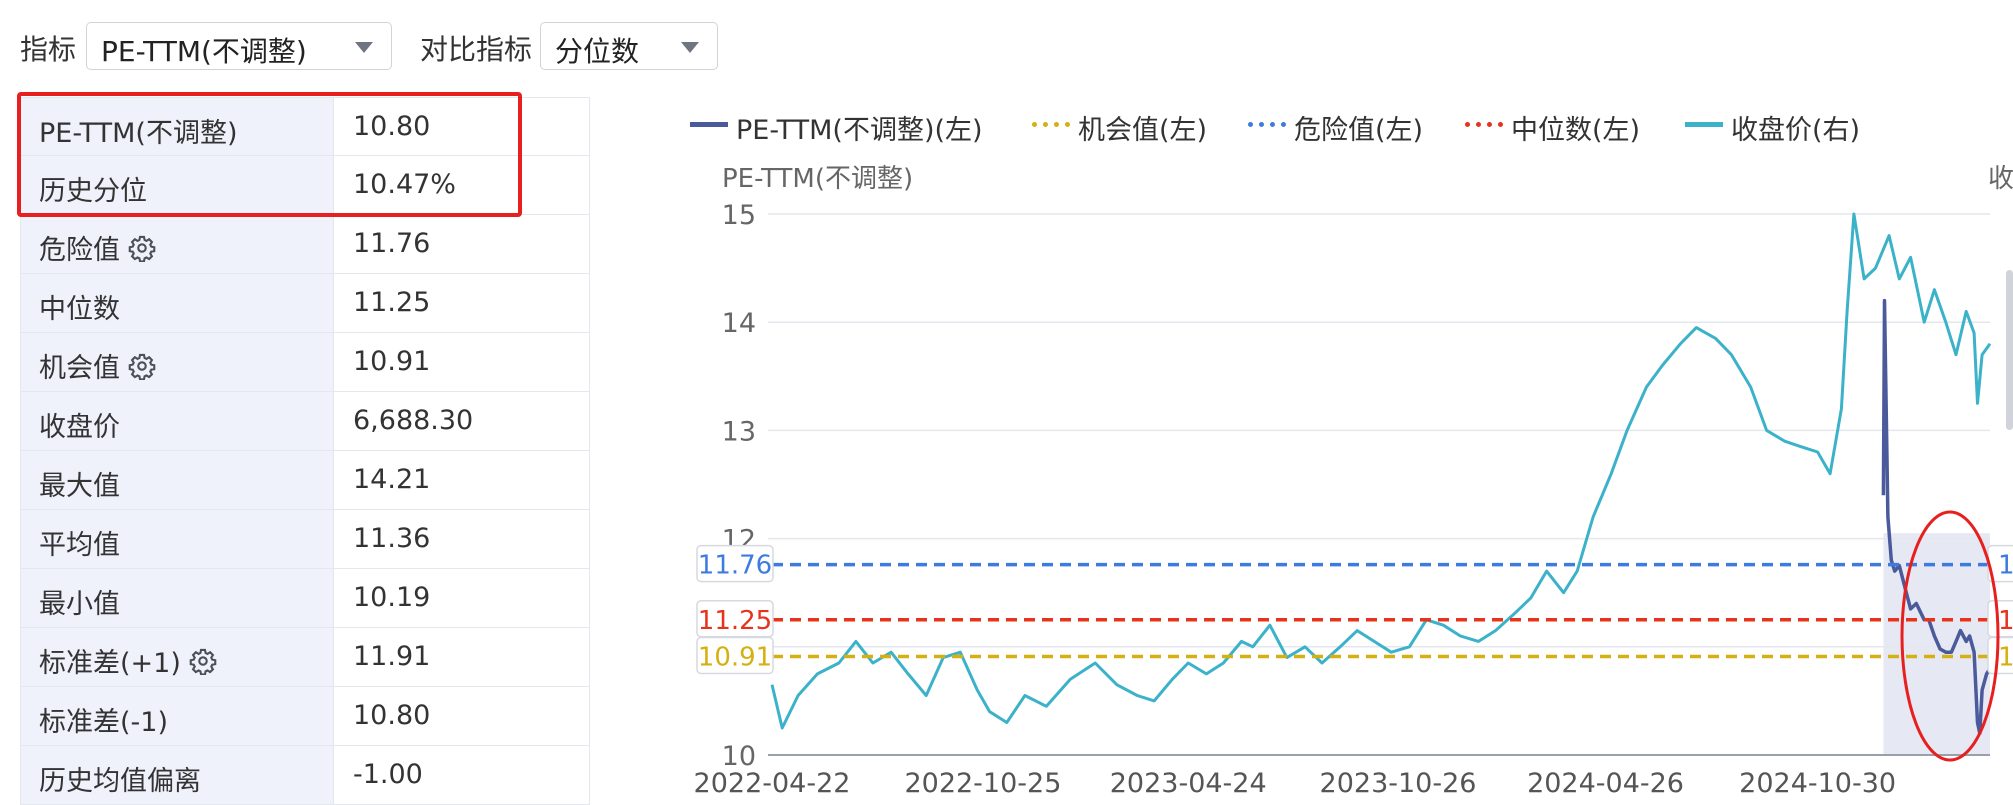 This screenshot has height=805, width=2013. What do you see at coordinates (1605, 783) in the screenshot?
I see `x-tick-label: 2024-04-26` at bounding box center [1605, 783].